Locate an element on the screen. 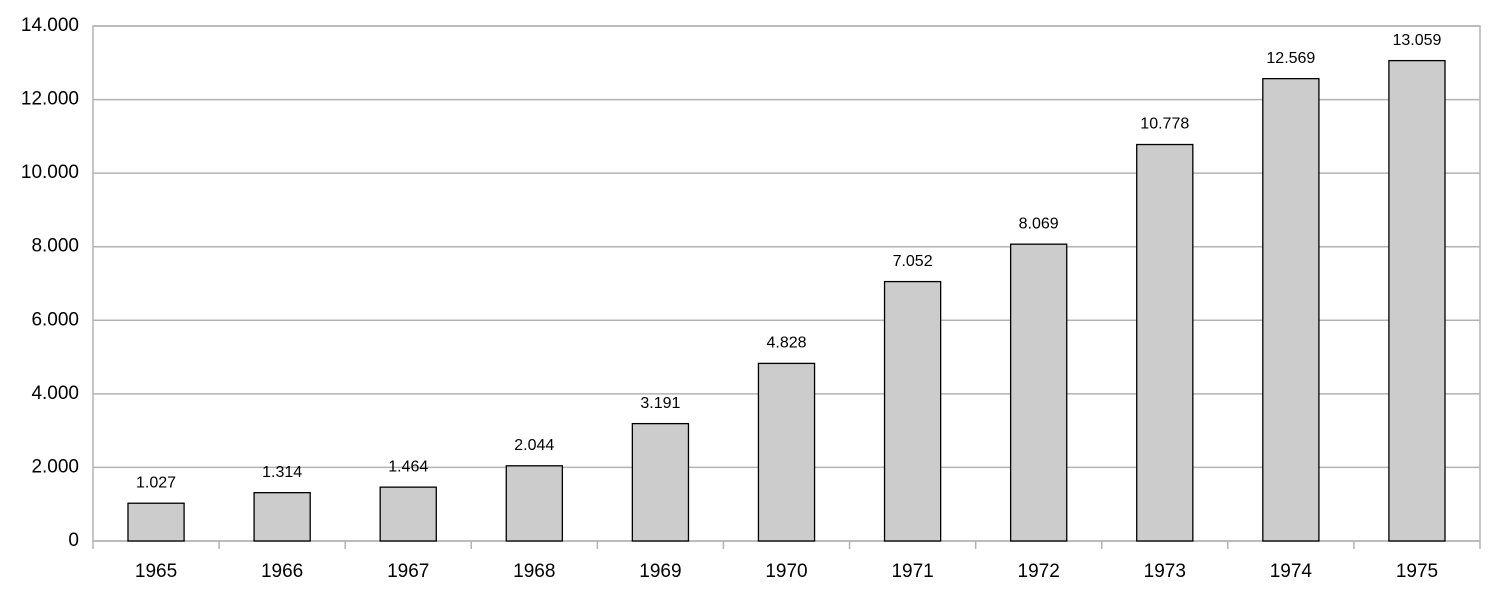 Image resolution: width=1500 pixels, height=600 pixels. value-label: 12.569 is located at coordinates (1290, 58).